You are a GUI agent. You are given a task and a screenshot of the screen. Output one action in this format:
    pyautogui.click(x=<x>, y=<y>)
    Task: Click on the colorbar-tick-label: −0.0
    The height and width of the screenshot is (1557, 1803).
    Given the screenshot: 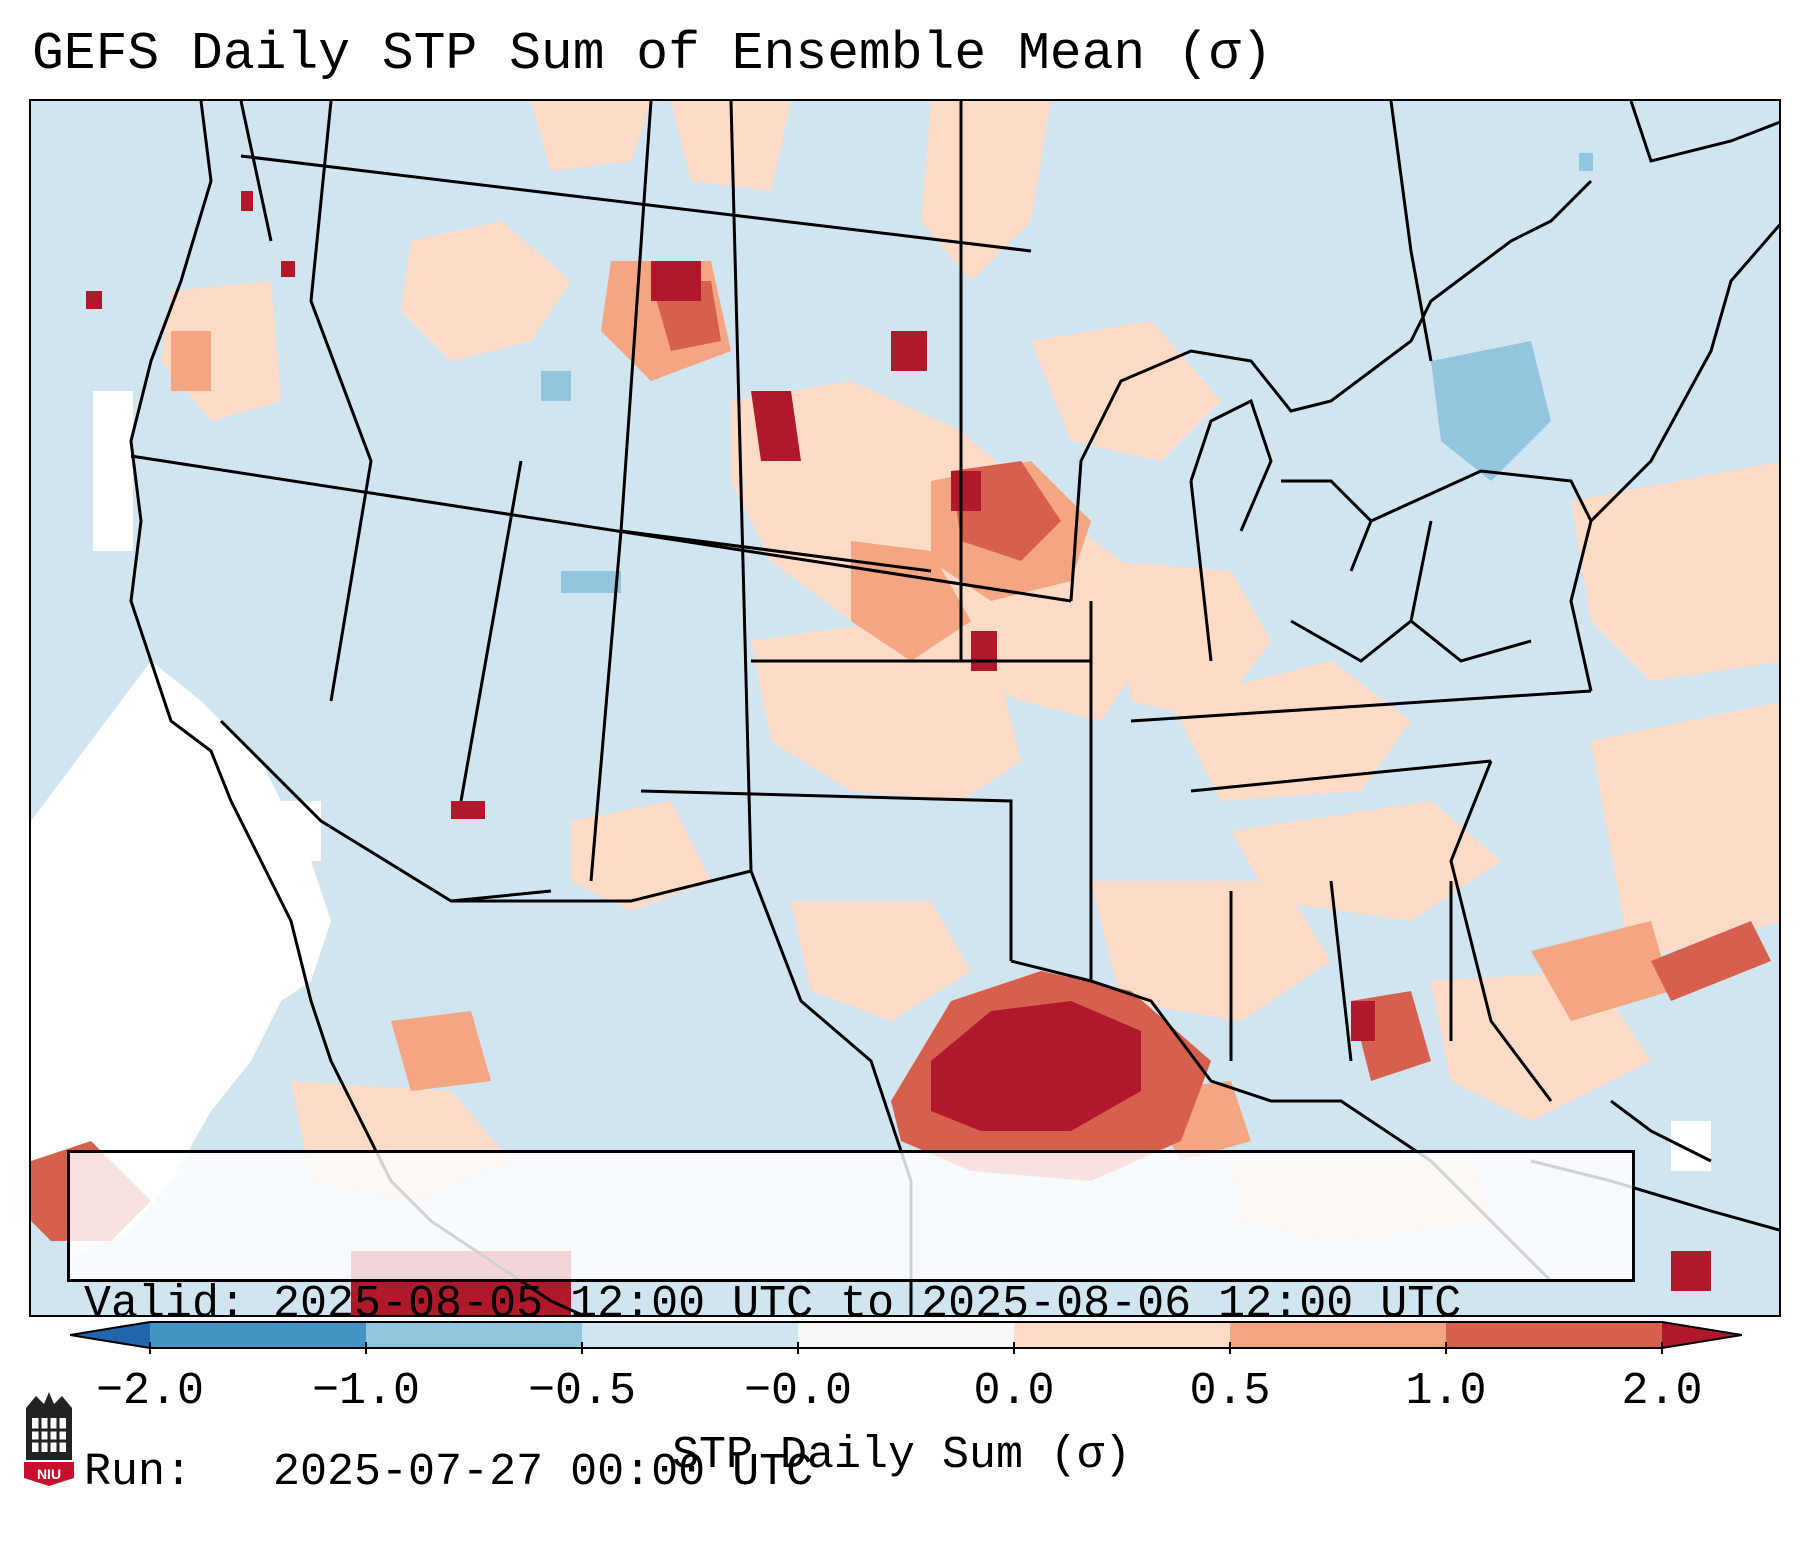 What is the action you would take?
    pyautogui.click(x=798, y=1391)
    